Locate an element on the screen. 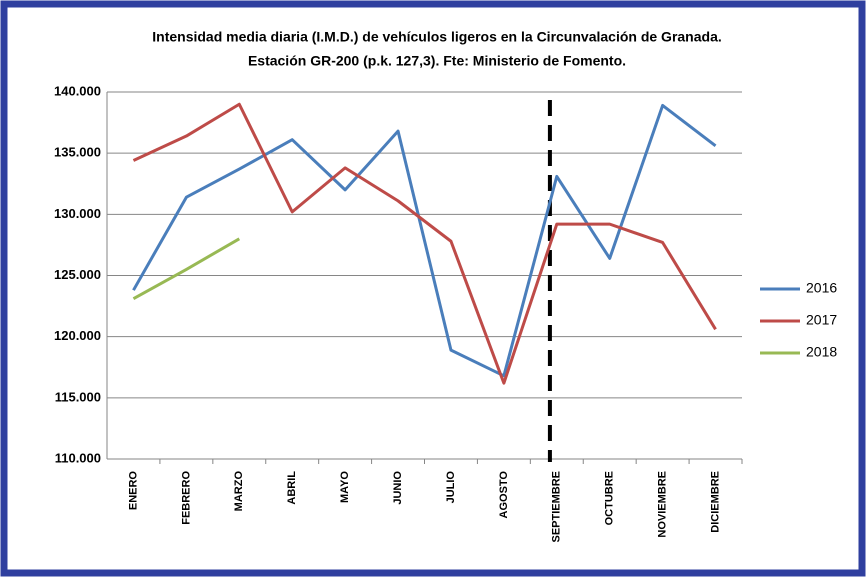  y-tick-label: 135.000 is located at coordinates (77, 152).